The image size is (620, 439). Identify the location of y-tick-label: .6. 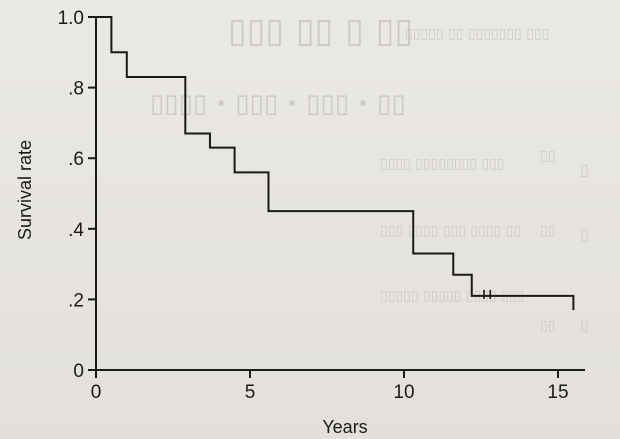
(76, 159).